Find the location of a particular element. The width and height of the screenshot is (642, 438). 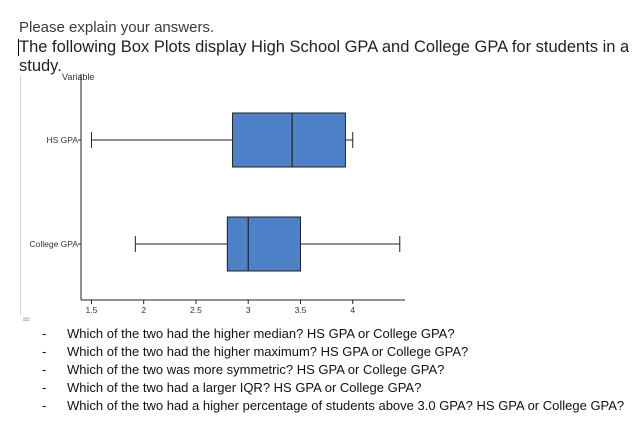

y-axis-title: Variable is located at coordinates (78, 77).